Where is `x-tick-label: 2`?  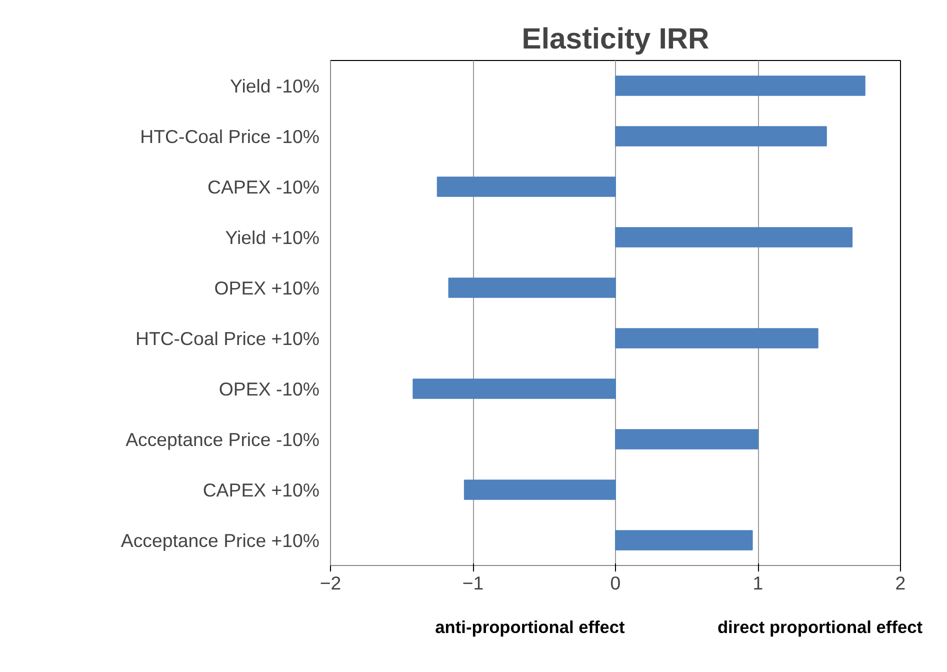 x-tick-label: 2 is located at coordinates (900, 583).